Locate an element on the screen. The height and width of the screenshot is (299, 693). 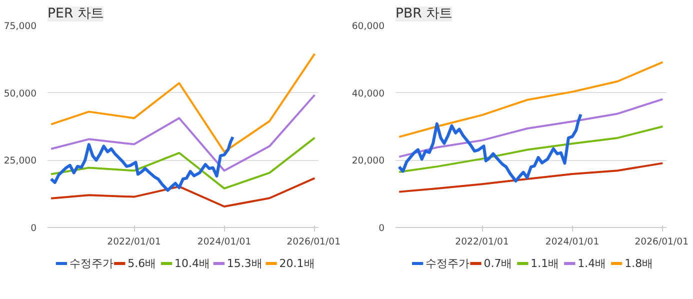
y-tick-label: 50,000 is located at coordinates (20, 94).